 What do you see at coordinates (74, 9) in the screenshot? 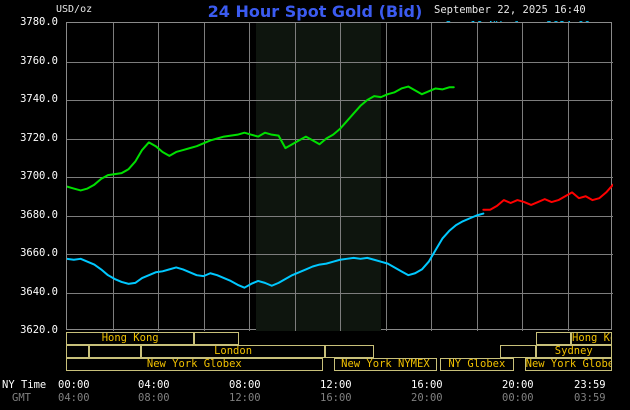
I see `y-axis-unit-label: USD/oz` at bounding box center [74, 9].